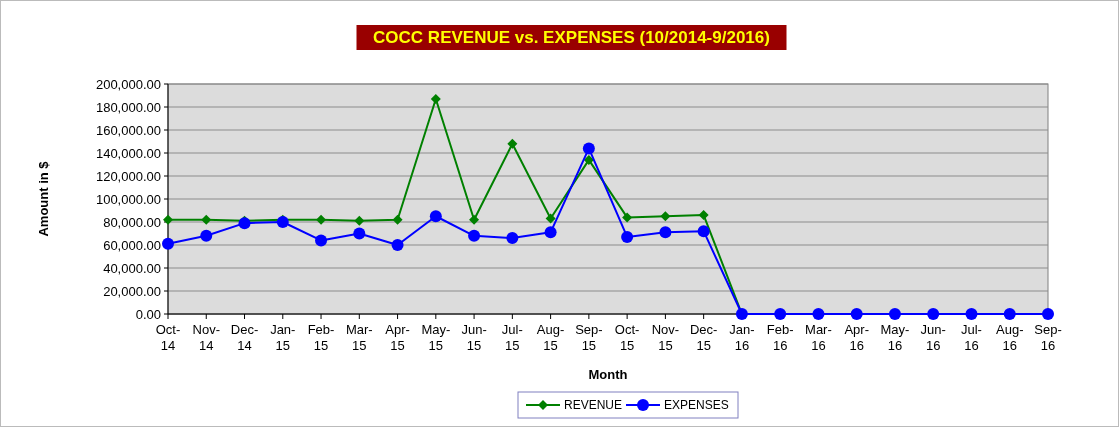  What do you see at coordinates (593, 405) in the screenshot?
I see `legend-label: REVENUE` at bounding box center [593, 405].